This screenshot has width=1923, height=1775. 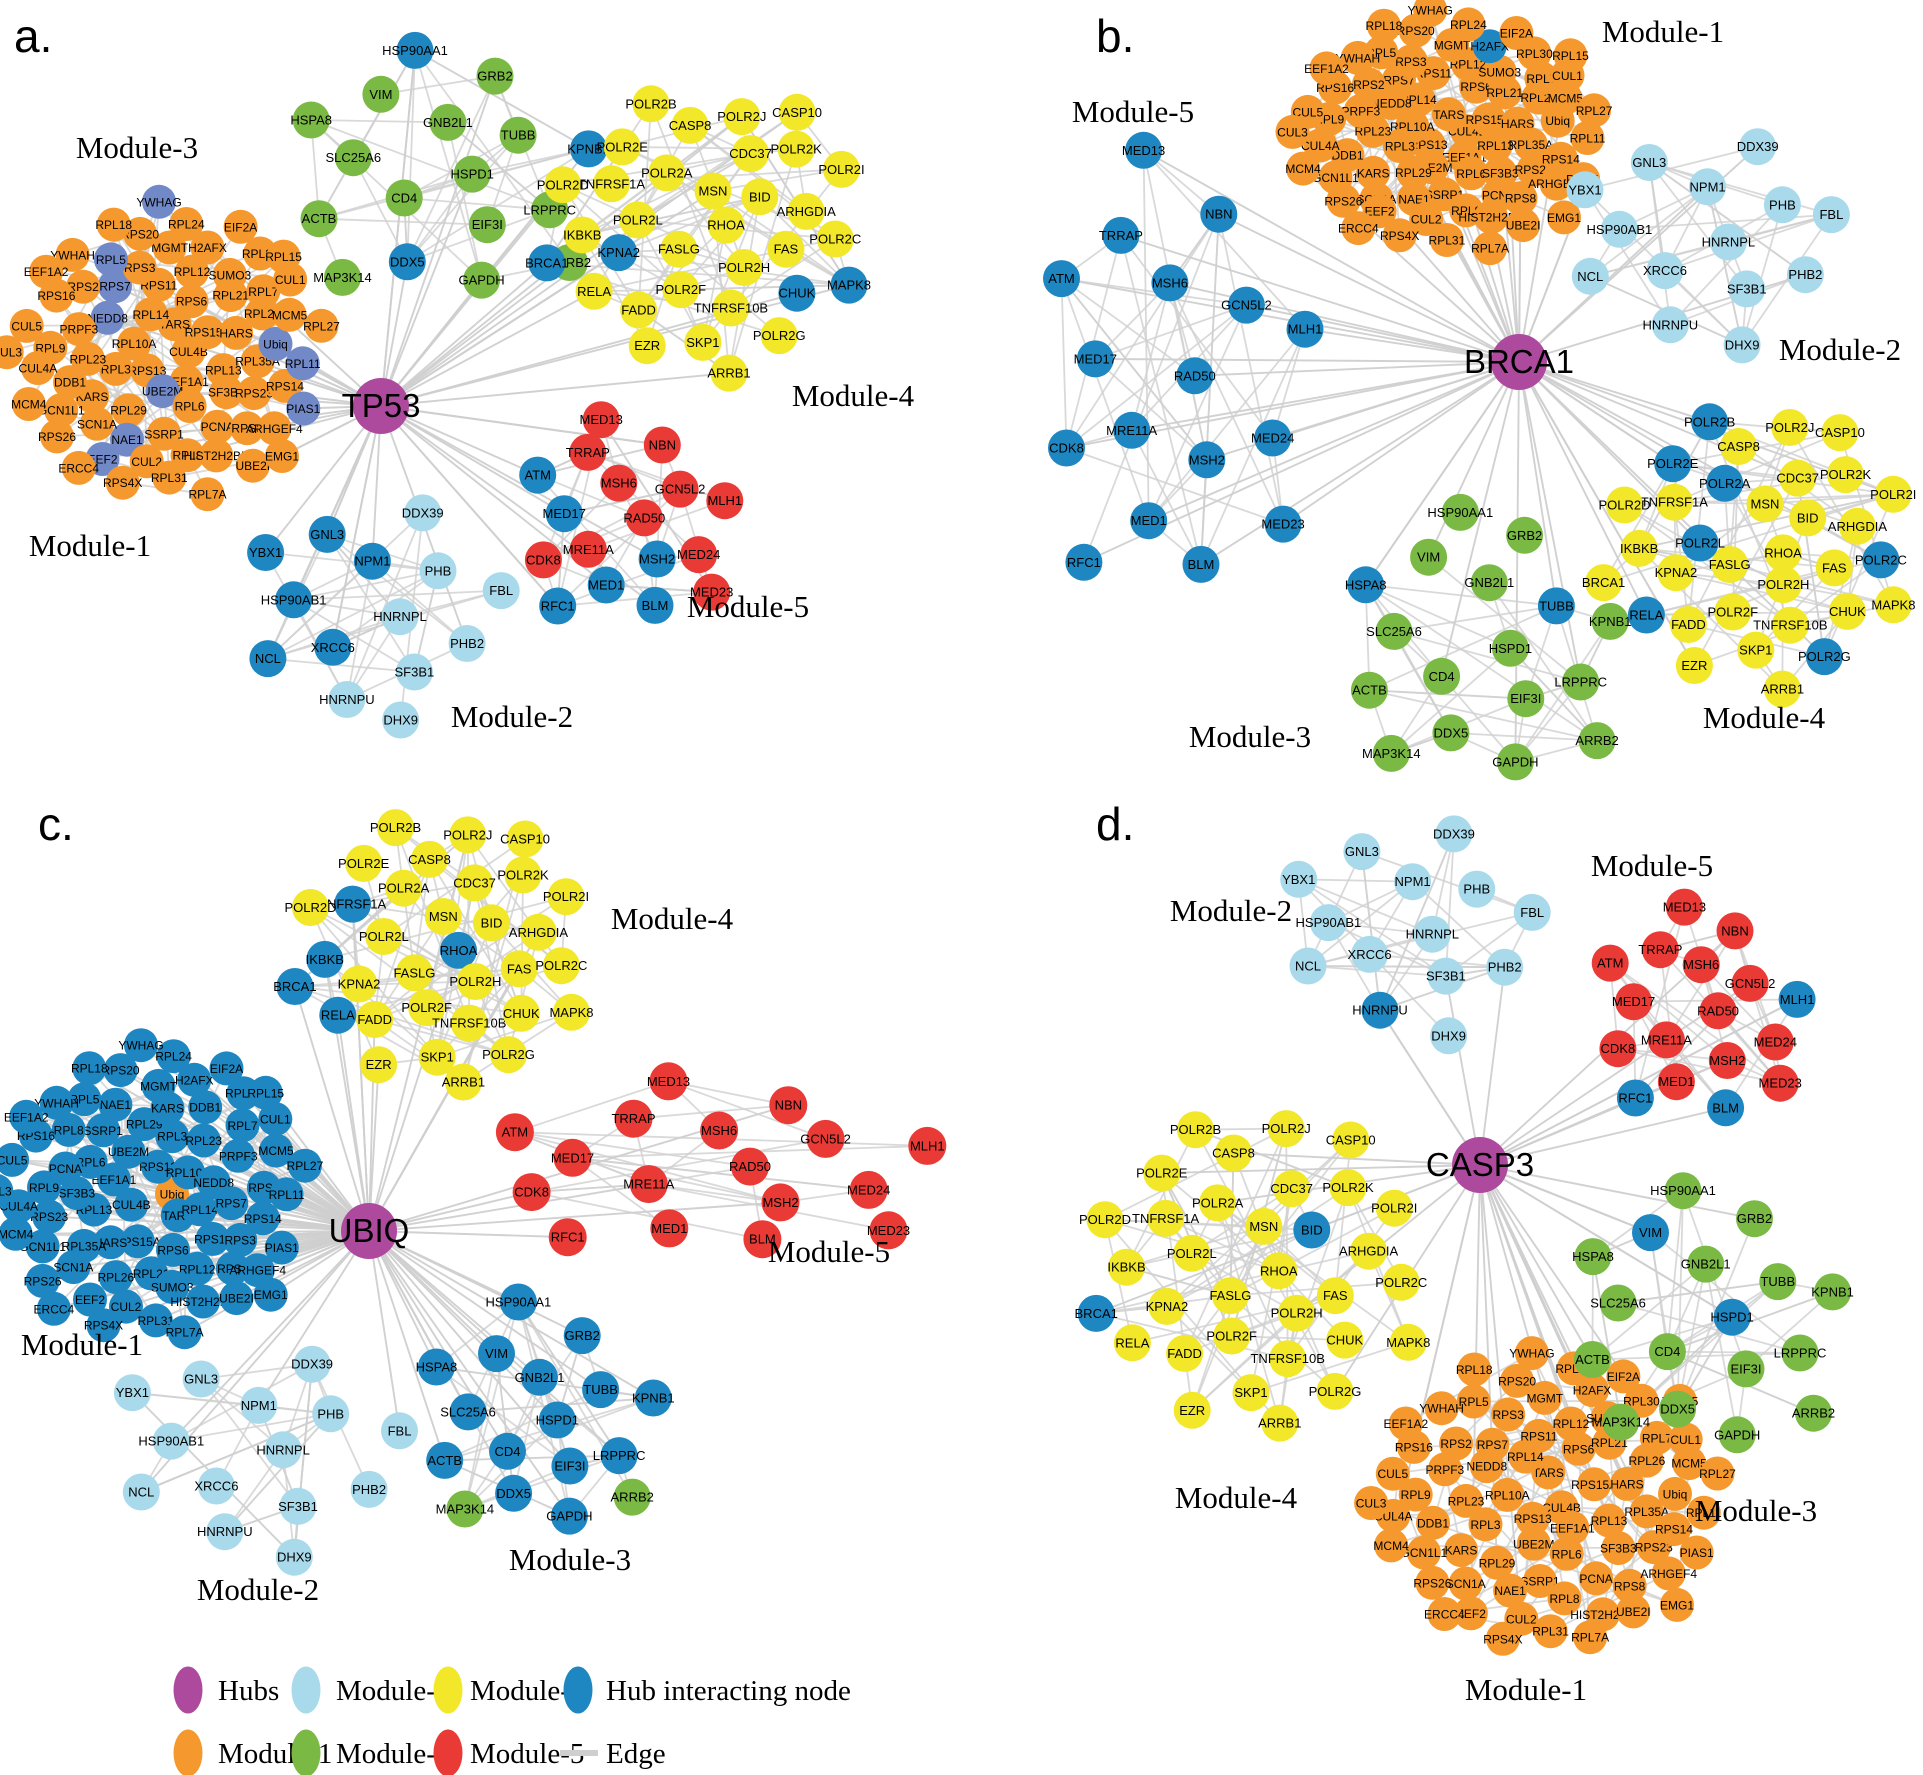 I want to click on hub-label-CASP3: CASP3, so click(x=1480, y=1164).